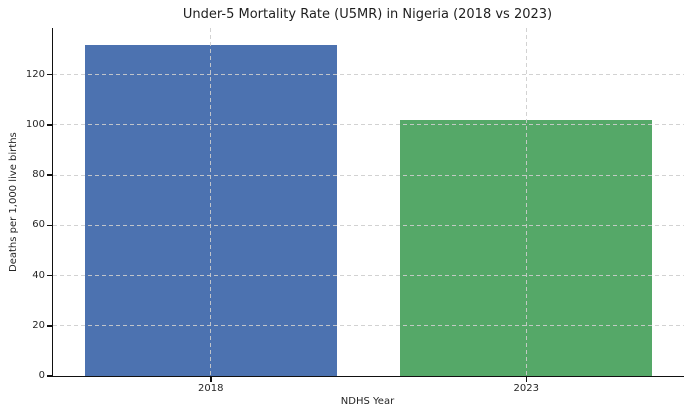 This screenshot has width=693, height=416. I want to click on y-tick-label: 0, so click(41, 375).